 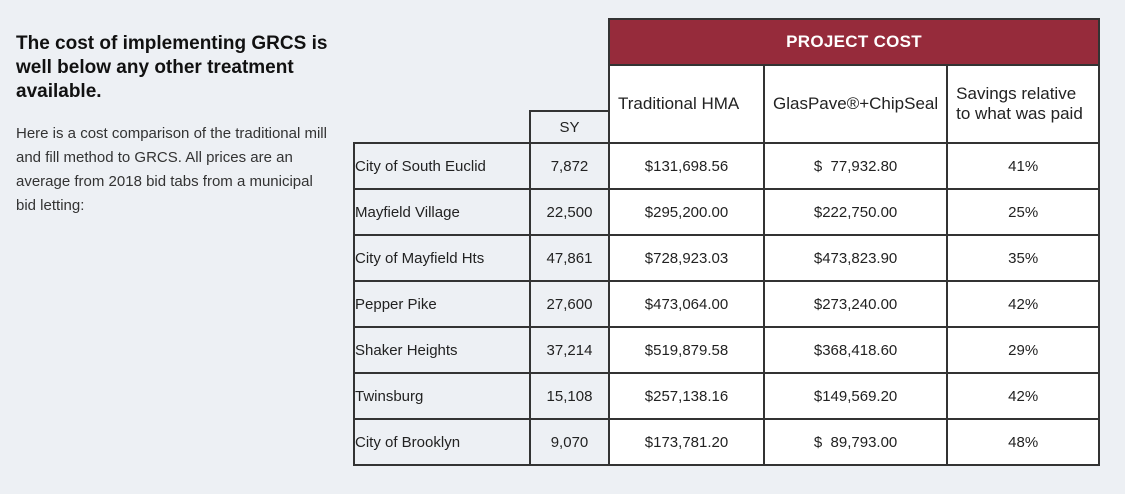 What do you see at coordinates (569, 442) in the screenshot?
I see `sy-cell: 9,070` at bounding box center [569, 442].